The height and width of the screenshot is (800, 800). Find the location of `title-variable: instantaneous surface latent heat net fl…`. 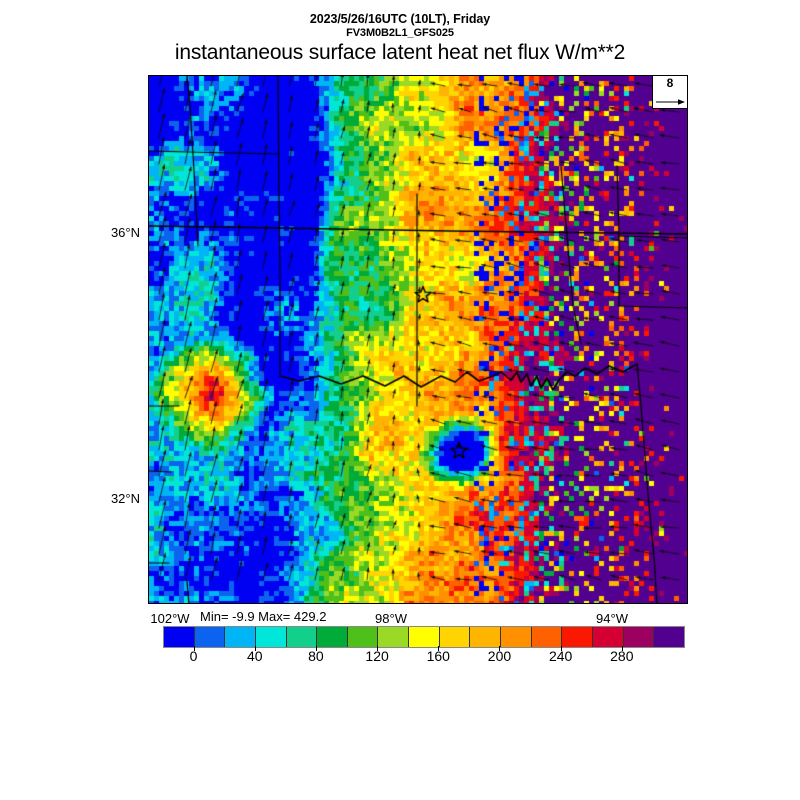

title-variable: instantaneous surface latent heat net fl… is located at coordinates (400, 52).